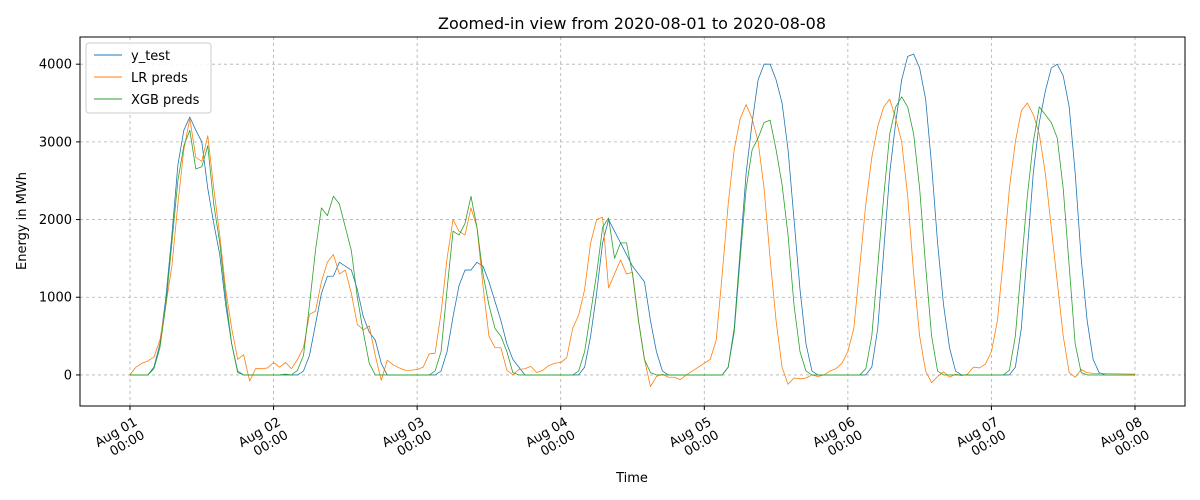 Image resolution: width=1200 pixels, height=500 pixels. Describe the element at coordinates (55, 65) in the screenshot. I see `y-tick-label: 4000` at that location.